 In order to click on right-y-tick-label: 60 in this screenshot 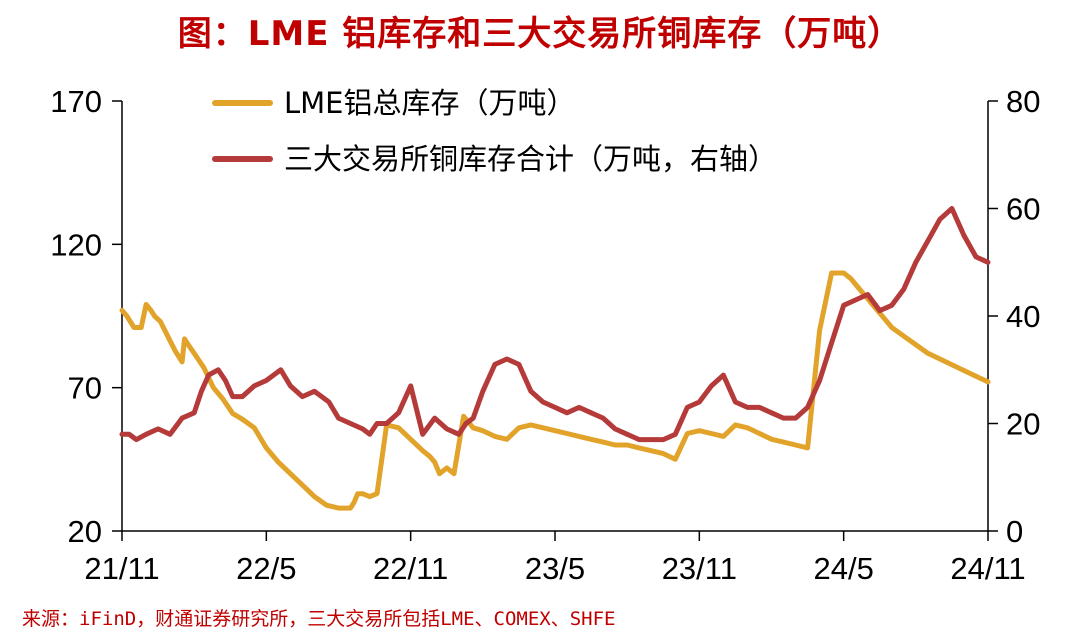, I will do `click(1023, 209)`.